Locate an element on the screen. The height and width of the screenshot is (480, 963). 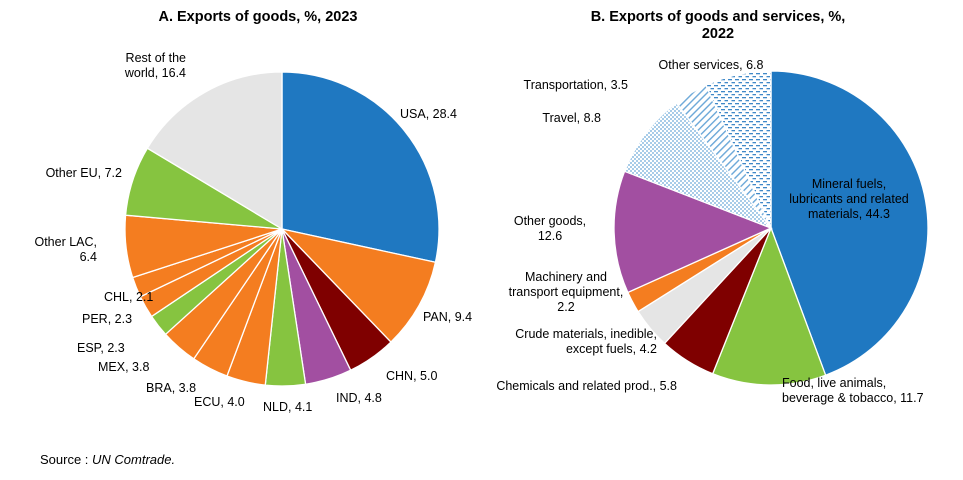
slice-label-other-lac-6-4: Other LAC, 6.4 is located at coordinates (65, 249).